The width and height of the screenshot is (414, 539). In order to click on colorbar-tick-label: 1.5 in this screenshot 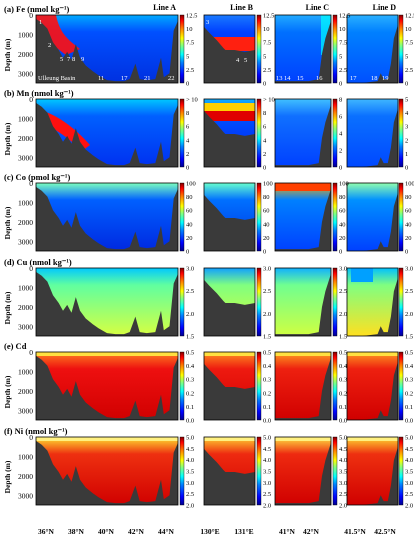, I will do `click(190, 337)`.